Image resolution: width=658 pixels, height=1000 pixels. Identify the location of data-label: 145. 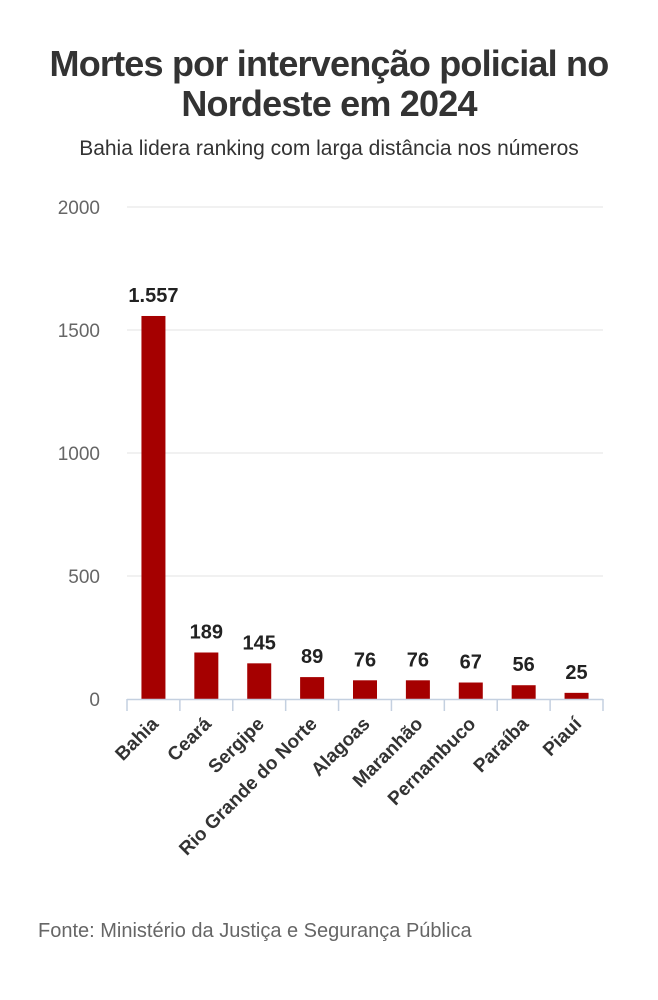
(259, 643).